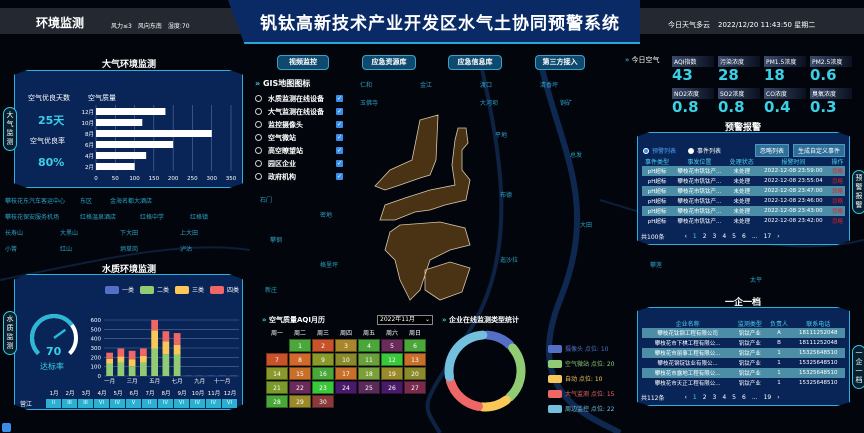 The height and width of the screenshot is (433, 864). I want to click on gis-layer-item: 水质监测在线设备 ✓, so click(299, 98).